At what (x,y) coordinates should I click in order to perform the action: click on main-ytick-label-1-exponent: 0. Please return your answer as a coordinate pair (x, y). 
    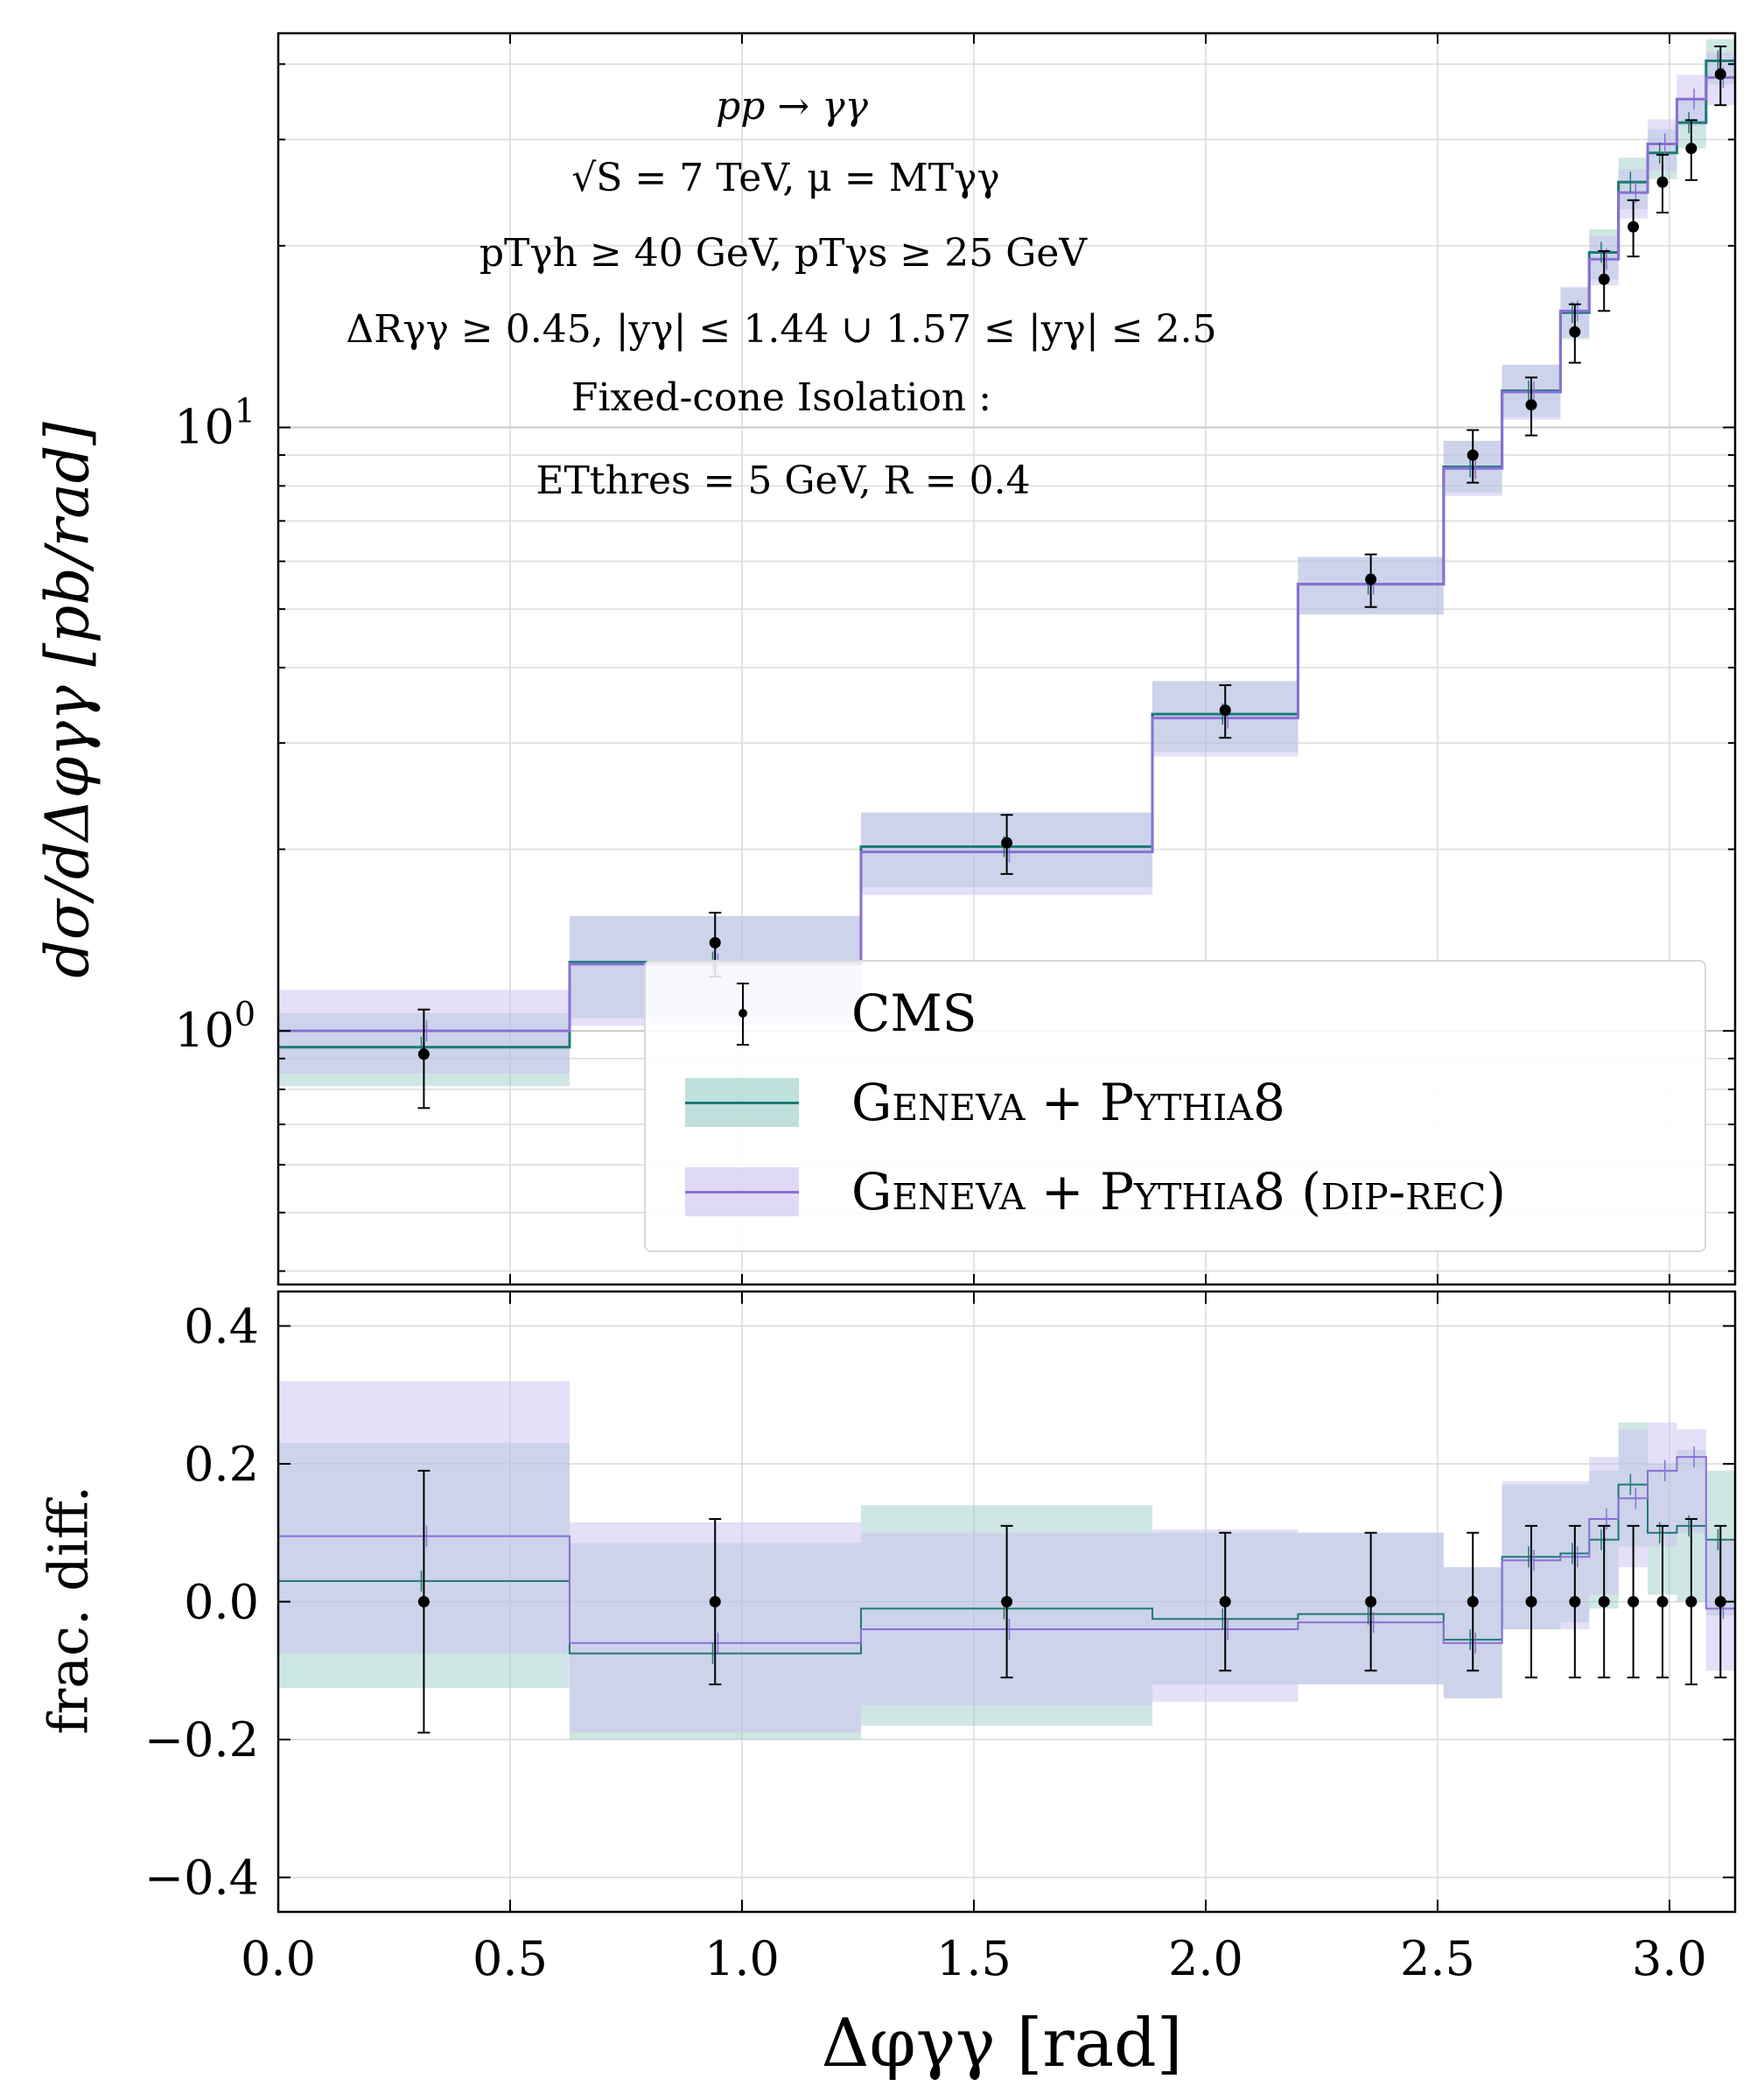
    Looking at the image, I should click on (245, 1014).